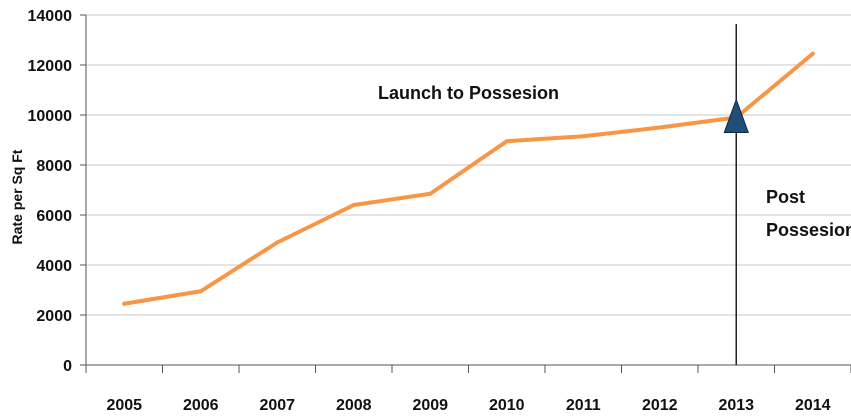 The height and width of the screenshot is (417, 851). What do you see at coordinates (50, 16) in the screenshot?
I see `y-tick-label-14000: 14000` at bounding box center [50, 16].